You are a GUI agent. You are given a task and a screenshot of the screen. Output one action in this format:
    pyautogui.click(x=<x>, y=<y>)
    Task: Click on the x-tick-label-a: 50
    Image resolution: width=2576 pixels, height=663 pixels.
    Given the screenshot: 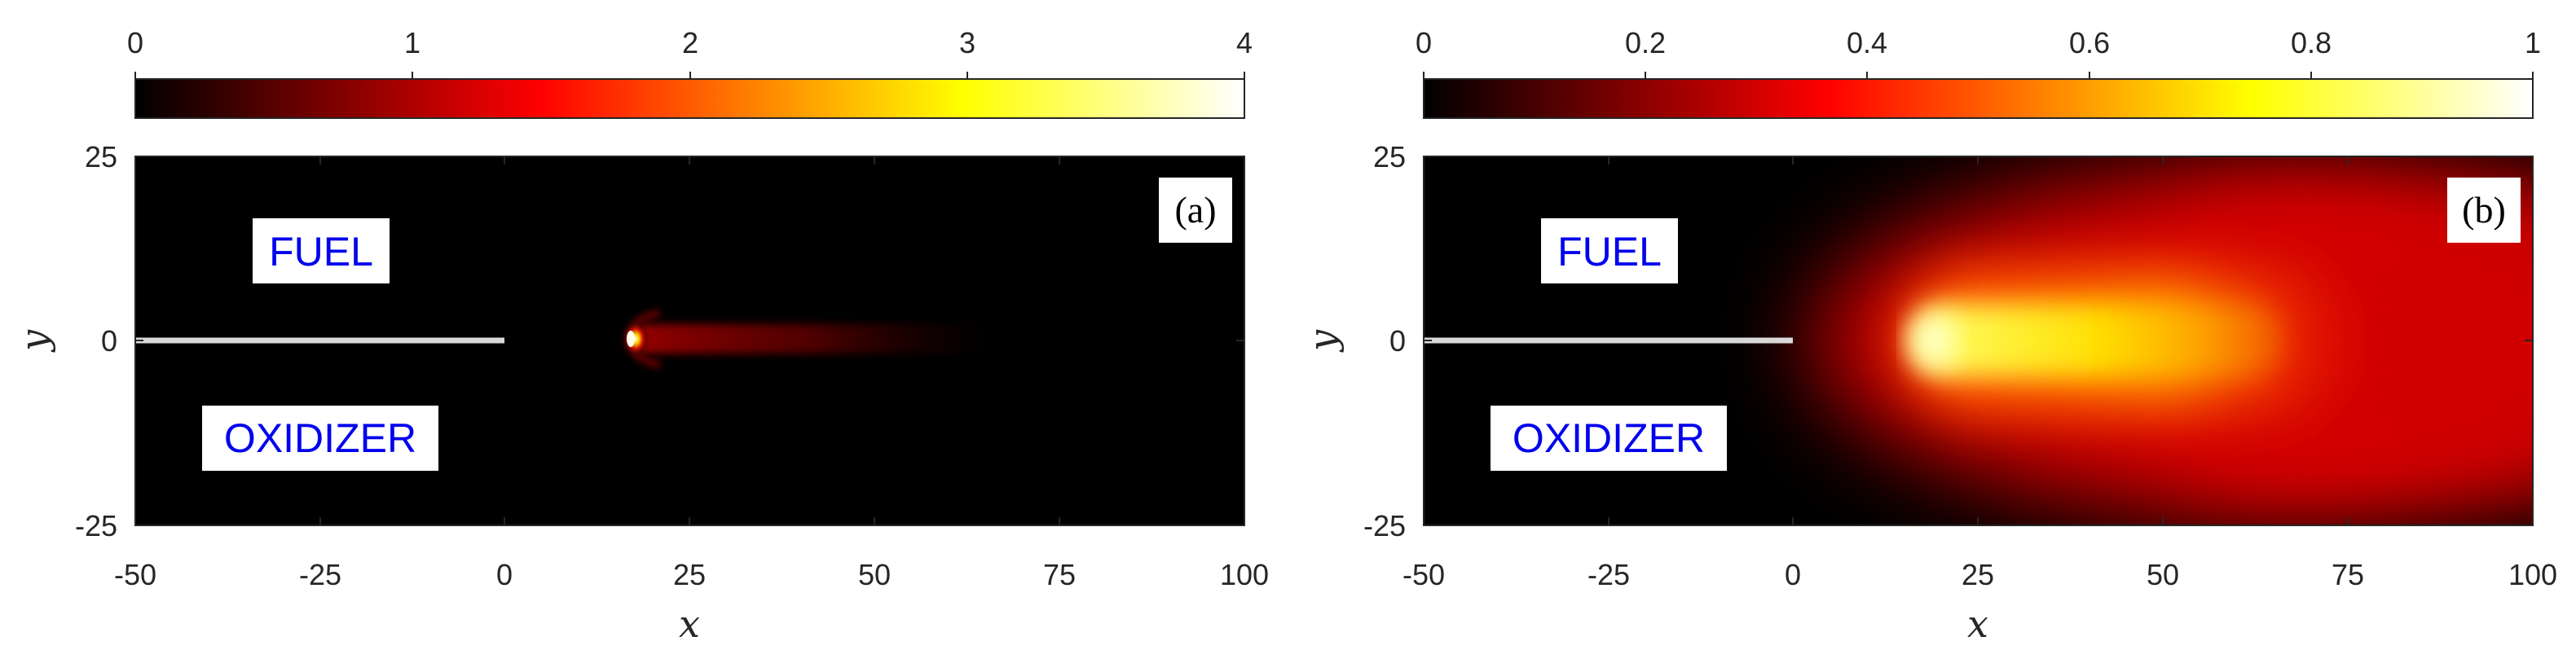 What is the action you would take?
    pyautogui.click(x=874, y=575)
    